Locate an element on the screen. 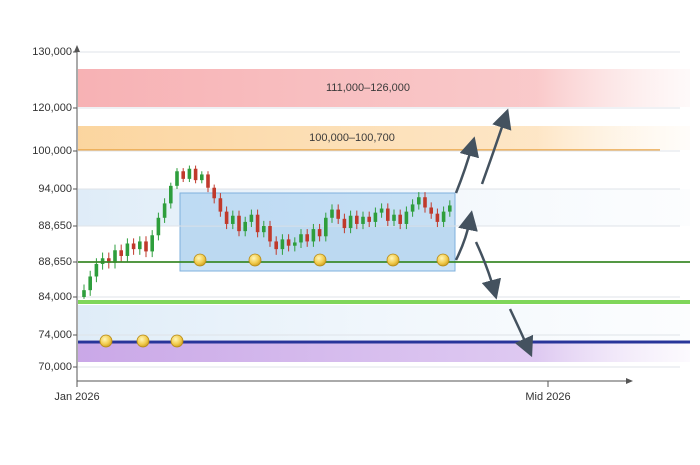 The width and height of the screenshot is (700, 465). touch-markers is located at coordinates (274, 300).